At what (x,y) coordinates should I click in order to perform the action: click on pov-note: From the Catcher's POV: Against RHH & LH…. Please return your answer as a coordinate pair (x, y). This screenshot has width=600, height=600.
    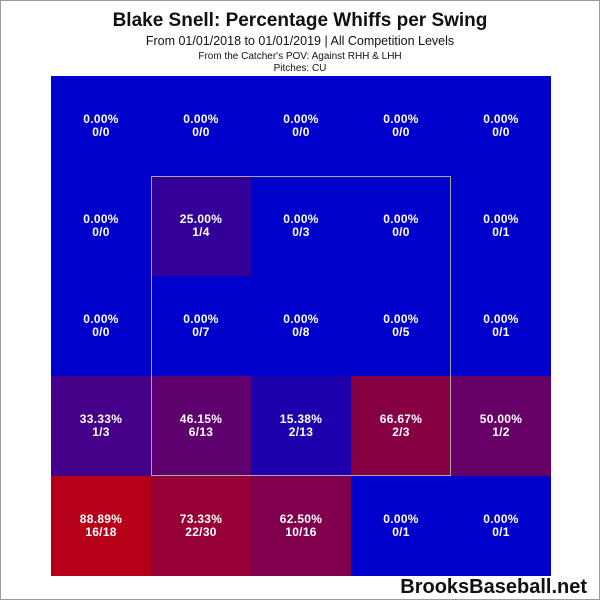
    Looking at the image, I should click on (300, 56).